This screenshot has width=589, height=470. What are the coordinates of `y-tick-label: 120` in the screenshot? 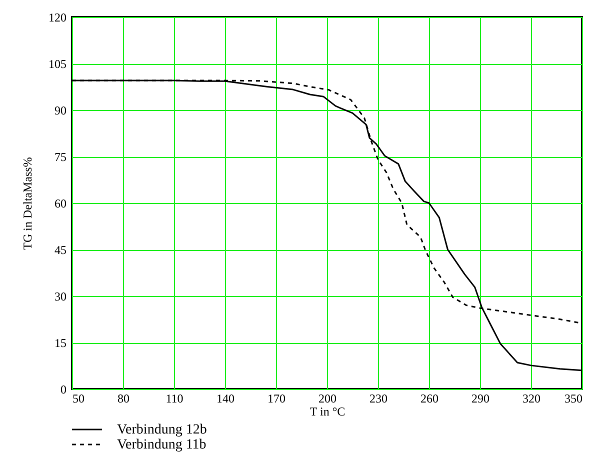 It's located at (57, 17).